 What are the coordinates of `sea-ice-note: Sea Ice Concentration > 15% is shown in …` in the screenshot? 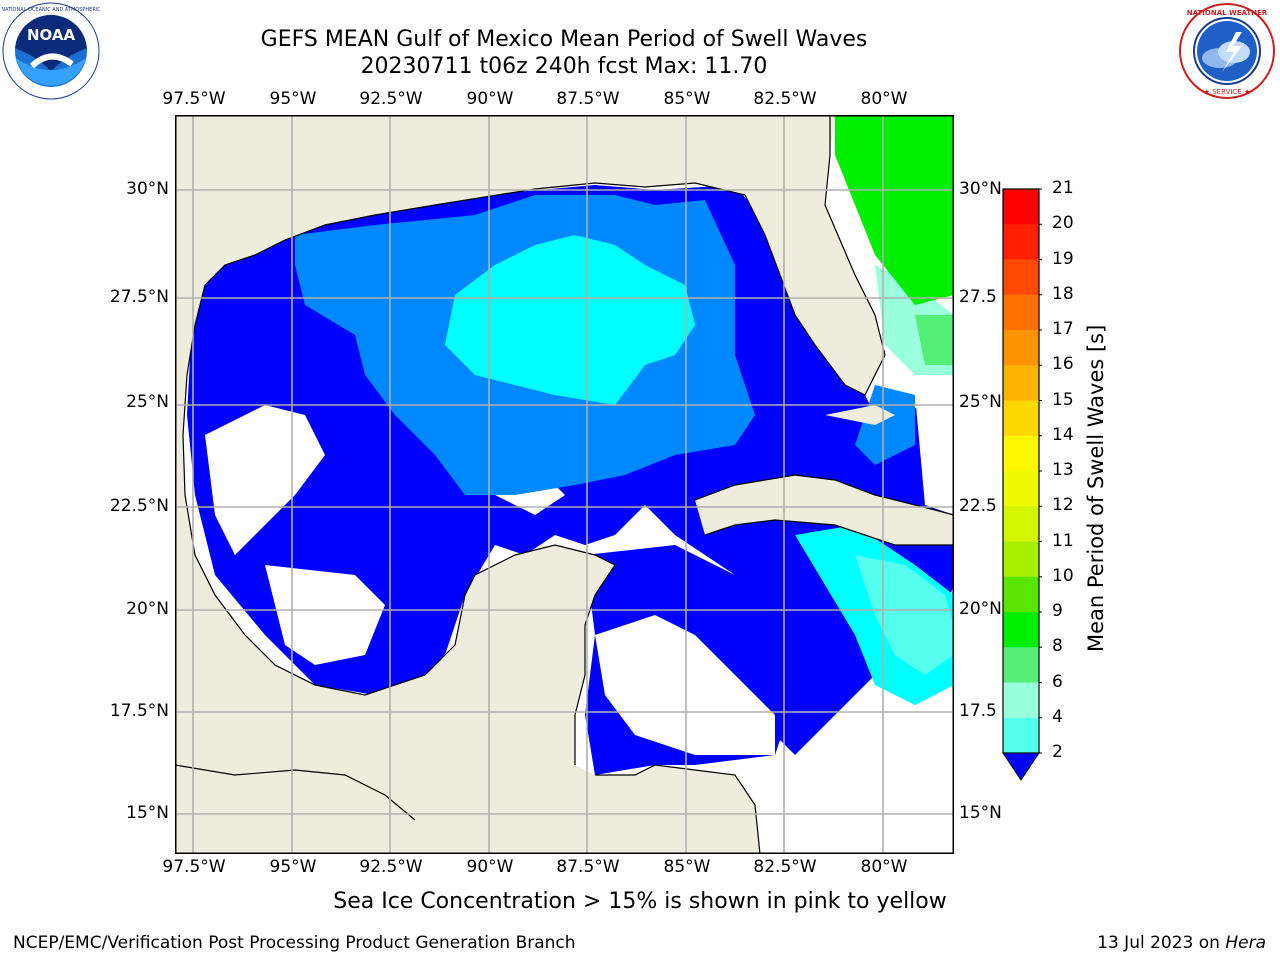 It's located at (640, 901).